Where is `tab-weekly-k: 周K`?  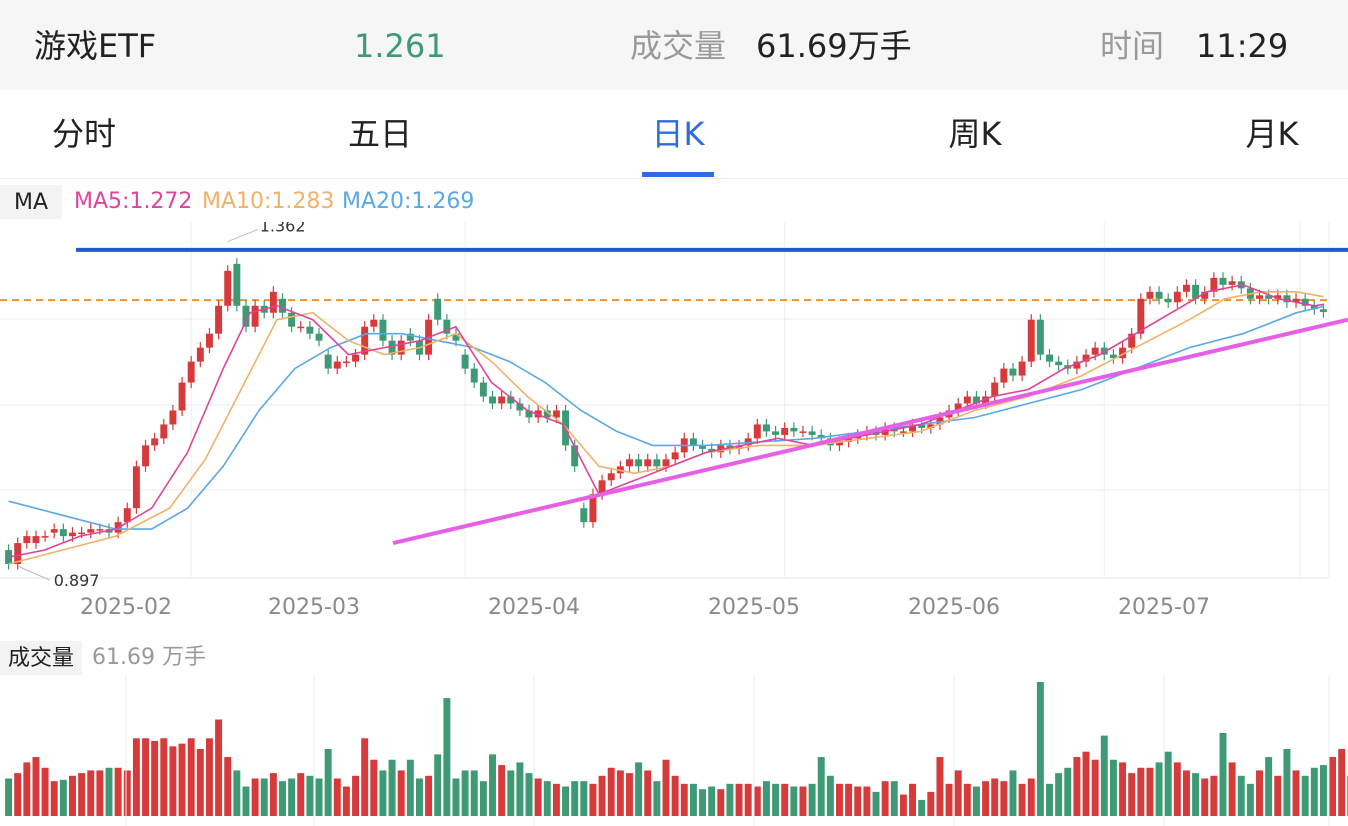
tab-weekly-k: 周K is located at coordinates (975, 134).